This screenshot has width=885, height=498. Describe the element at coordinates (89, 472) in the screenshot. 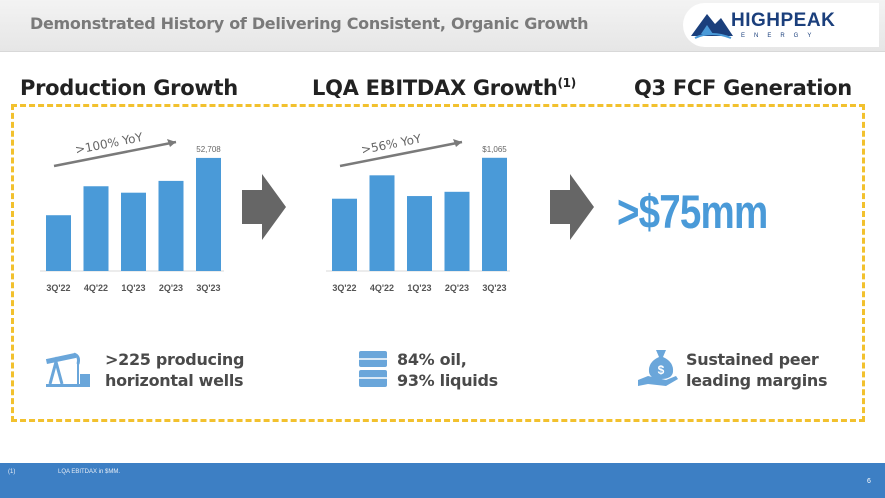

I see `footnote-text: LQA EBITDAX in $MM.` at that location.